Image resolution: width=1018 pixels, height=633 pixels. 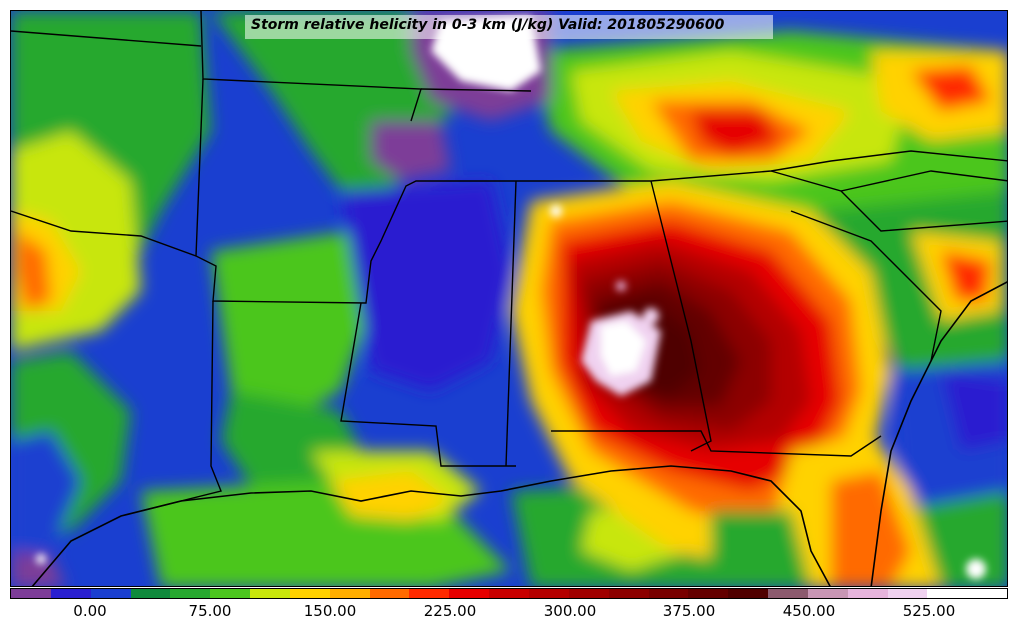 What do you see at coordinates (210, 611) in the screenshot?
I see `colorbar-tick-label: 75.00` at bounding box center [210, 611].